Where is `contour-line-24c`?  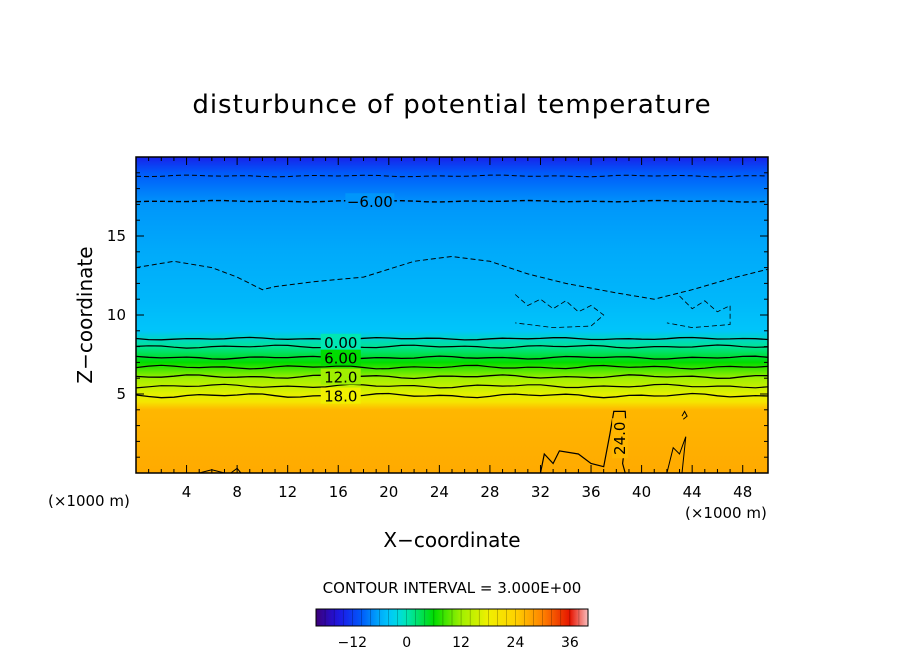 contour-line-24c is located at coordinates (684, 415).